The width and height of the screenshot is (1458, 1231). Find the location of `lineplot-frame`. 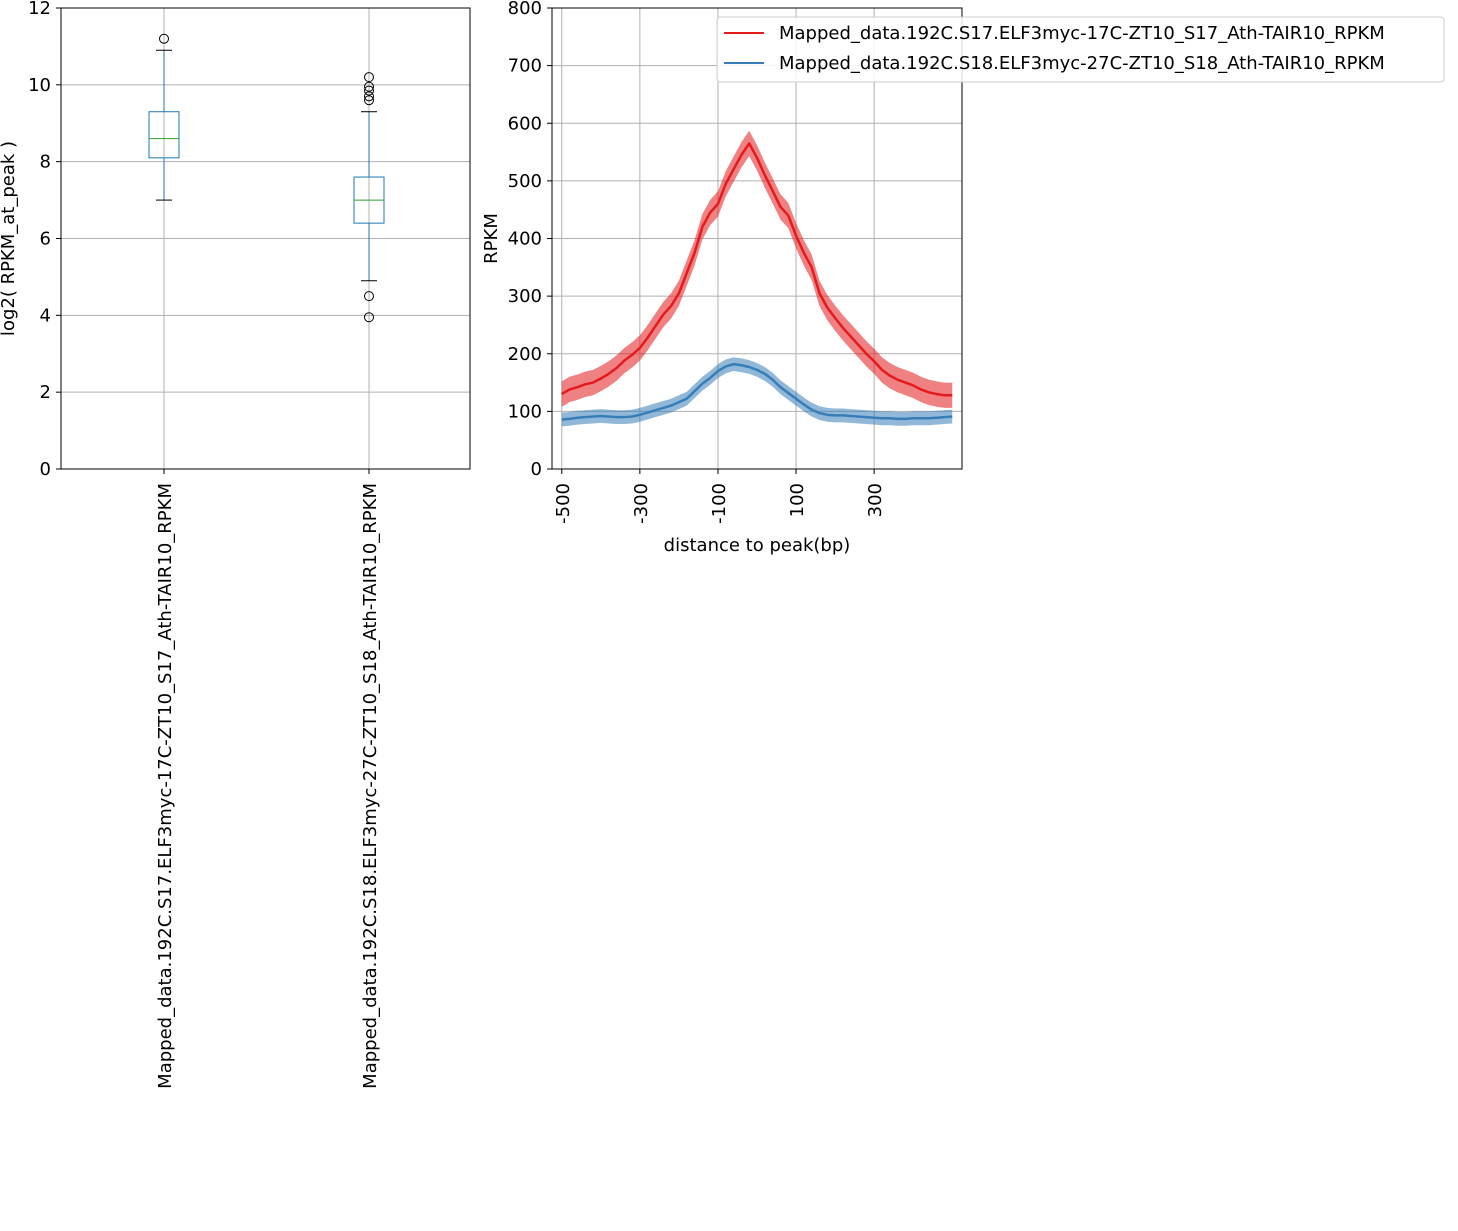

lineplot-frame is located at coordinates (757, 238).